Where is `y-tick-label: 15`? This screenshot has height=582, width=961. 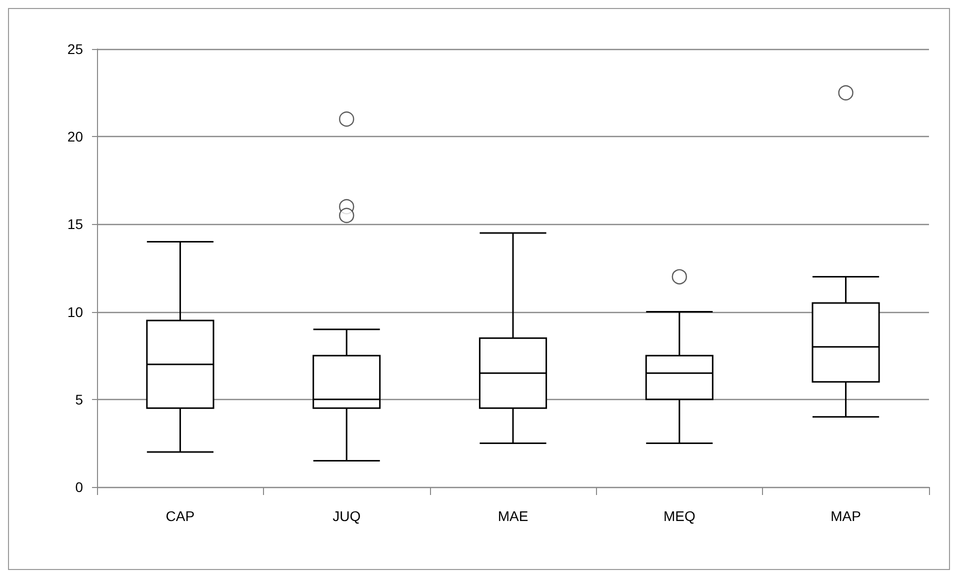 y-tick-label: 15 is located at coordinates (75, 224).